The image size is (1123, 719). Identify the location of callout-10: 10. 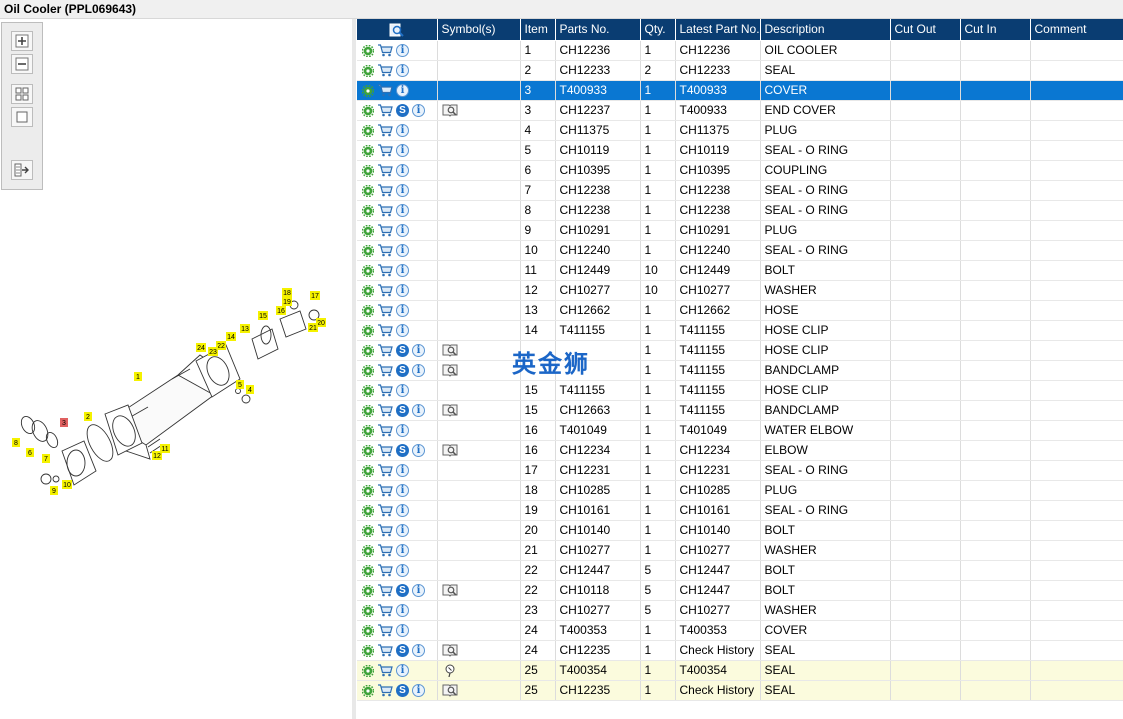
(67, 484).